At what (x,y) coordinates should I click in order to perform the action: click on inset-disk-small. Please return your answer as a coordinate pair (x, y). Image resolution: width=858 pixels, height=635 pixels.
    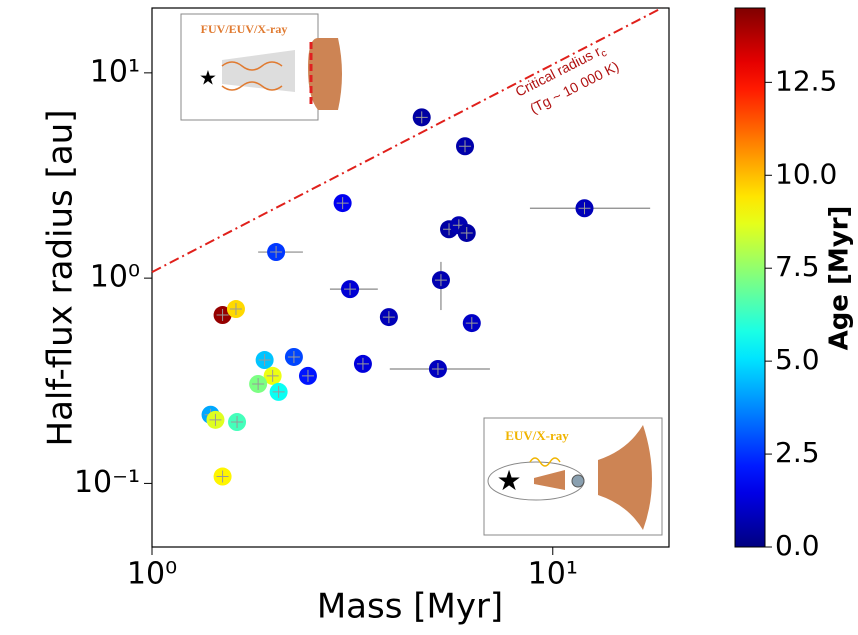
    Looking at the image, I should click on (549, 480).